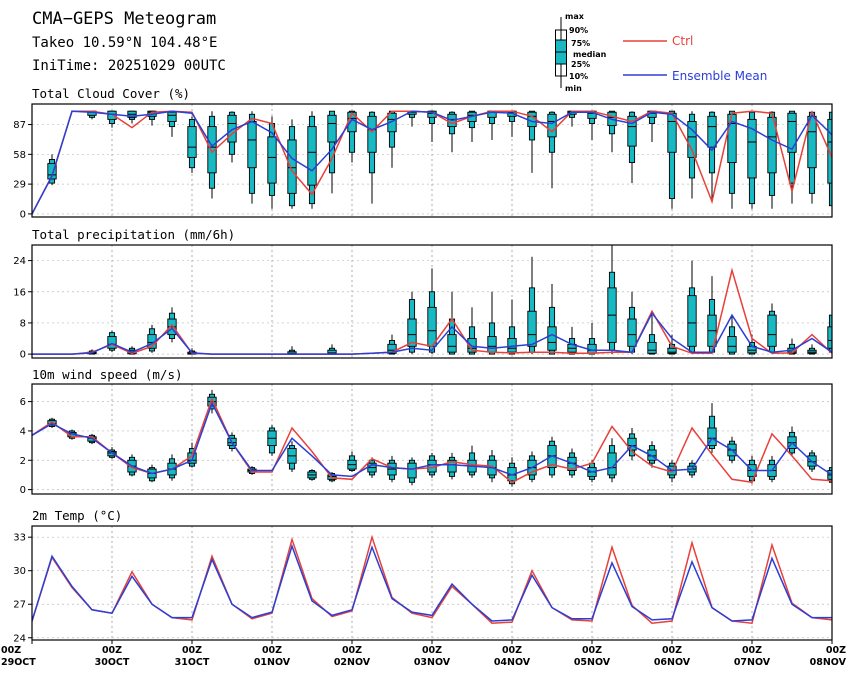  What do you see at coordinates (124, 43) in the screenshot?
I see `station-location: Takeo 10.59°N 104.48°E` at bounding box center [124, 43].